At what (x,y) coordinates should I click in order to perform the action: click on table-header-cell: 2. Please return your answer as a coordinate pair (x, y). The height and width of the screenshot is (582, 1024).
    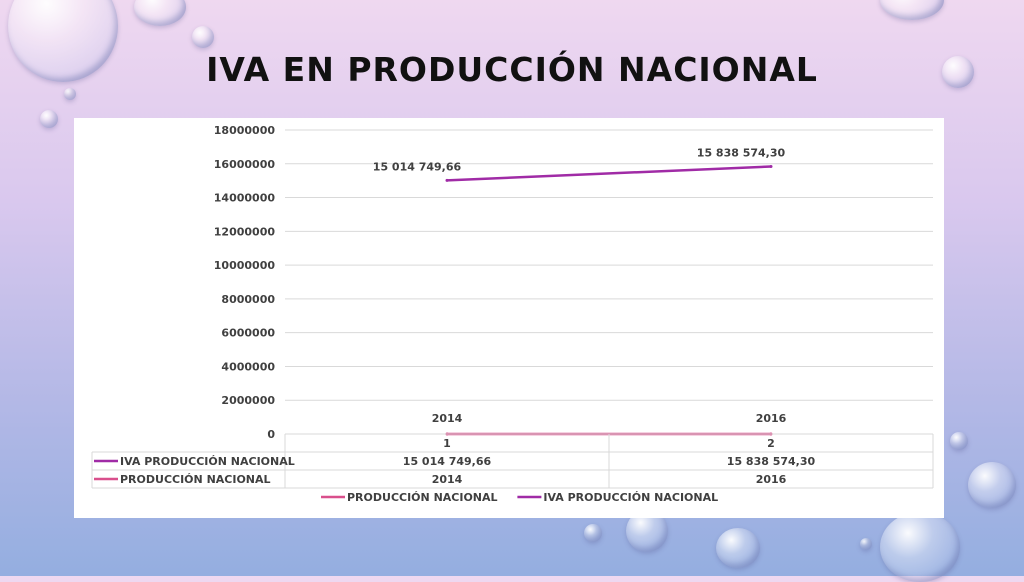
    Looking at the image, I should click on (771, 443).